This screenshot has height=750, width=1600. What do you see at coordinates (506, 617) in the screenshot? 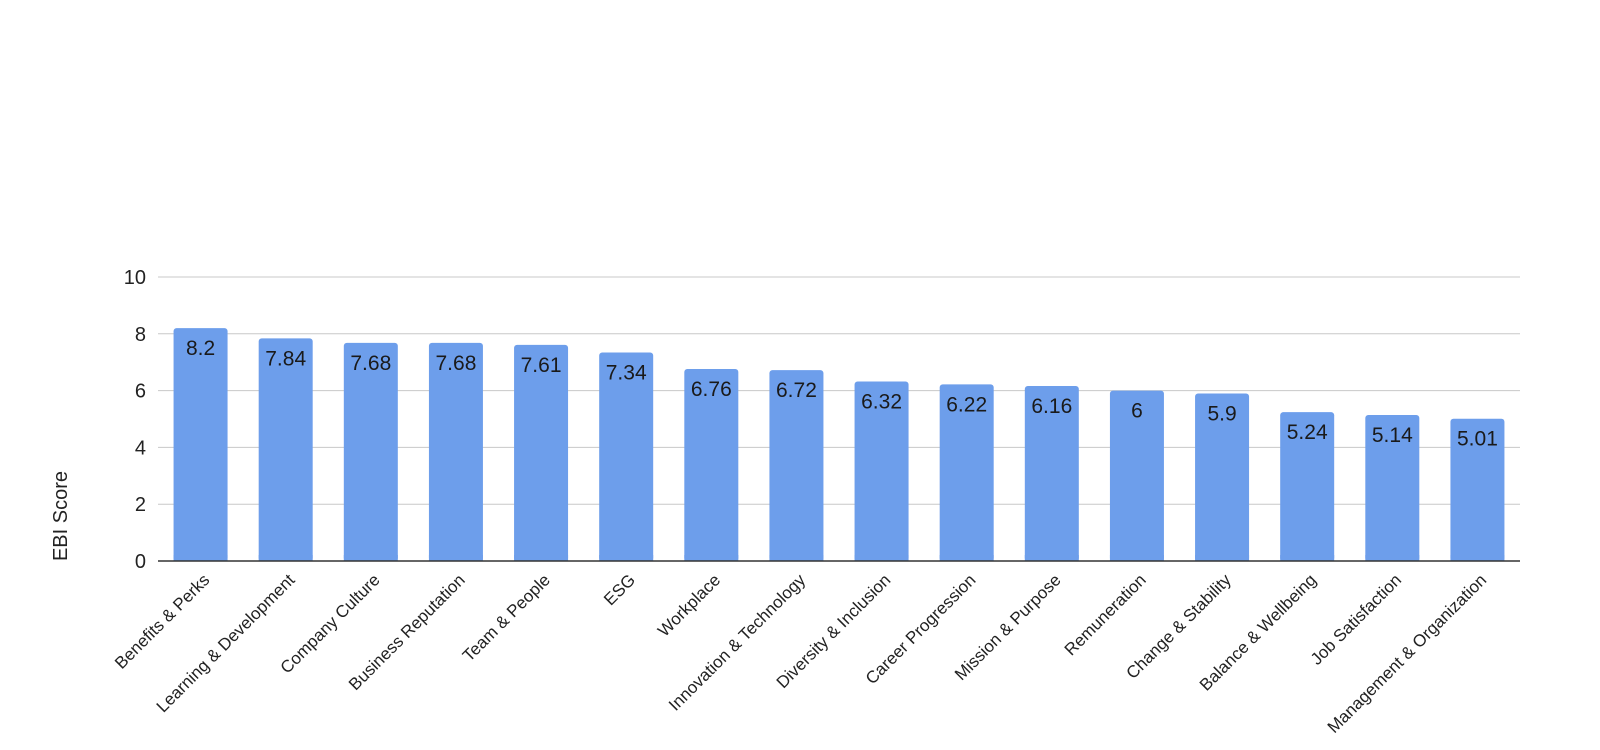
I see `x-tick-label: Team & People` at bounding box center [506, 617].